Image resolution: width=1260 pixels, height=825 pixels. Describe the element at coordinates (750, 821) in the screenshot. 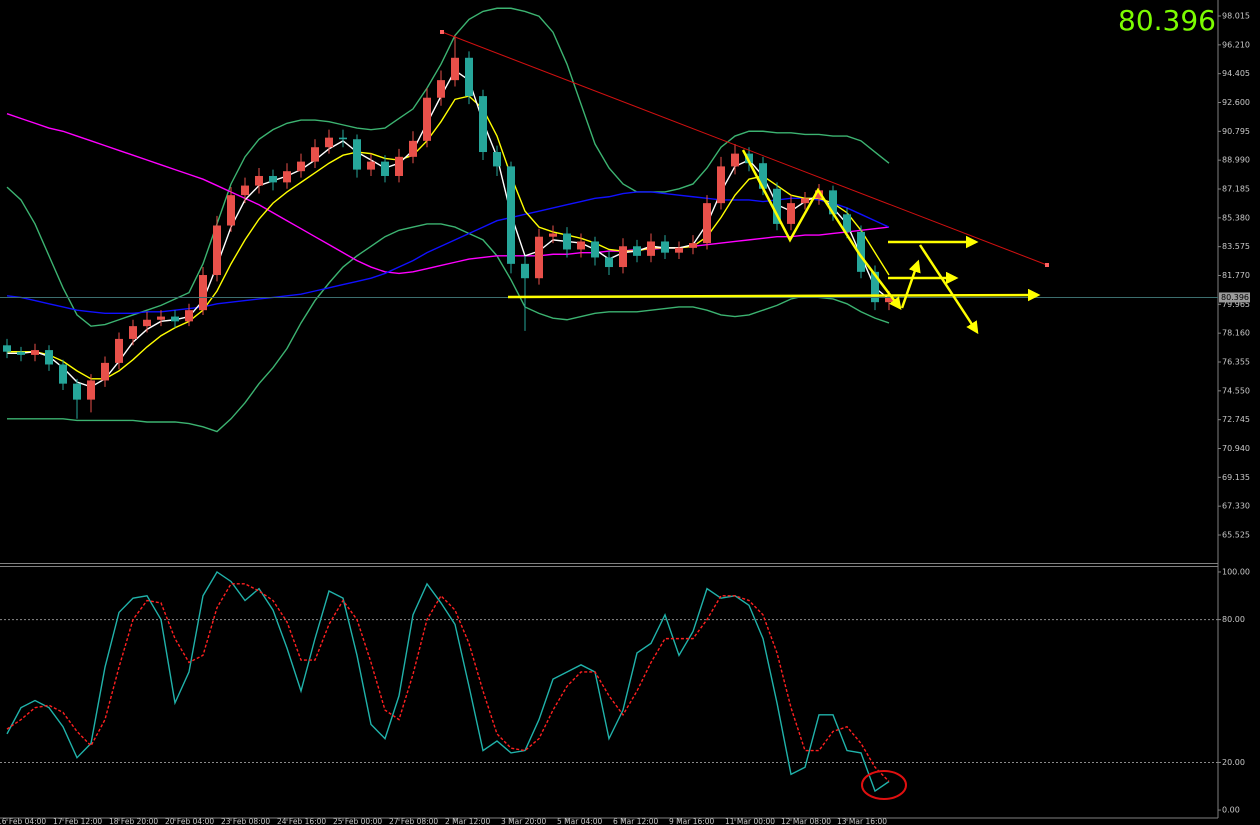

I see `x-tick-label: 11 Mar 00:00` at that location.